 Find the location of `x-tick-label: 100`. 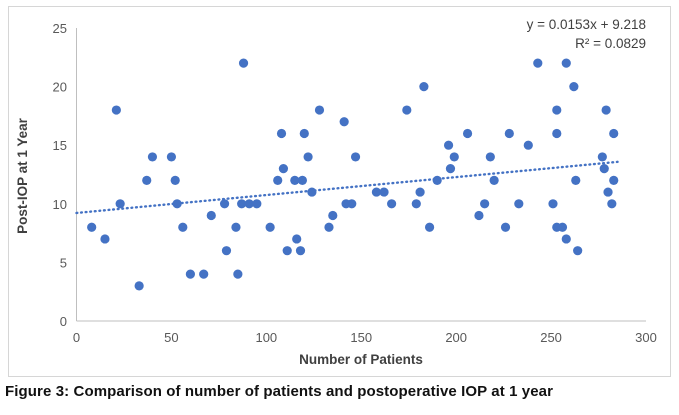

x-tick-label: 100 is located at coordinates (266, 337).